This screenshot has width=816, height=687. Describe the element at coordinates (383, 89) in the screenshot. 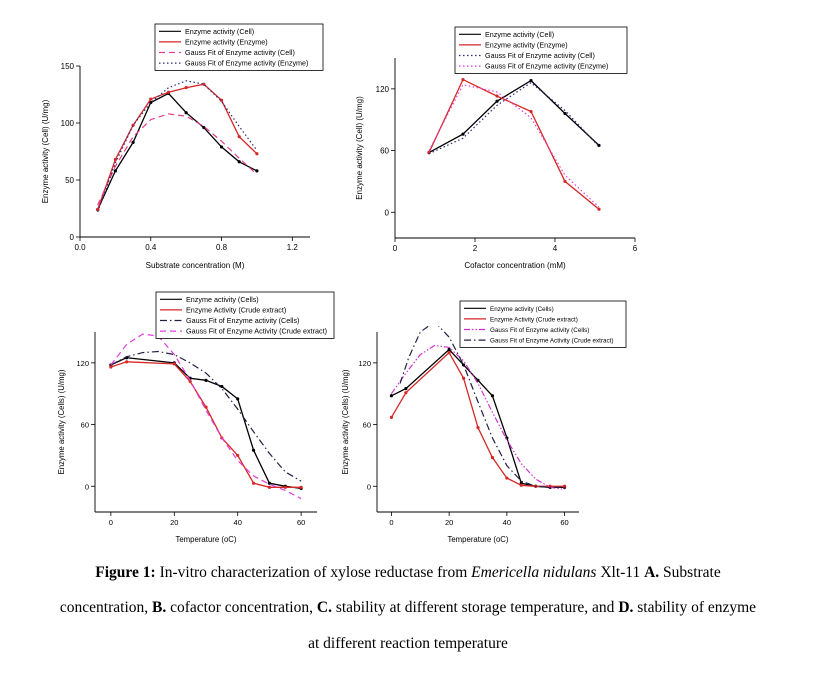

I see `y-tick-label: 120` at that location.